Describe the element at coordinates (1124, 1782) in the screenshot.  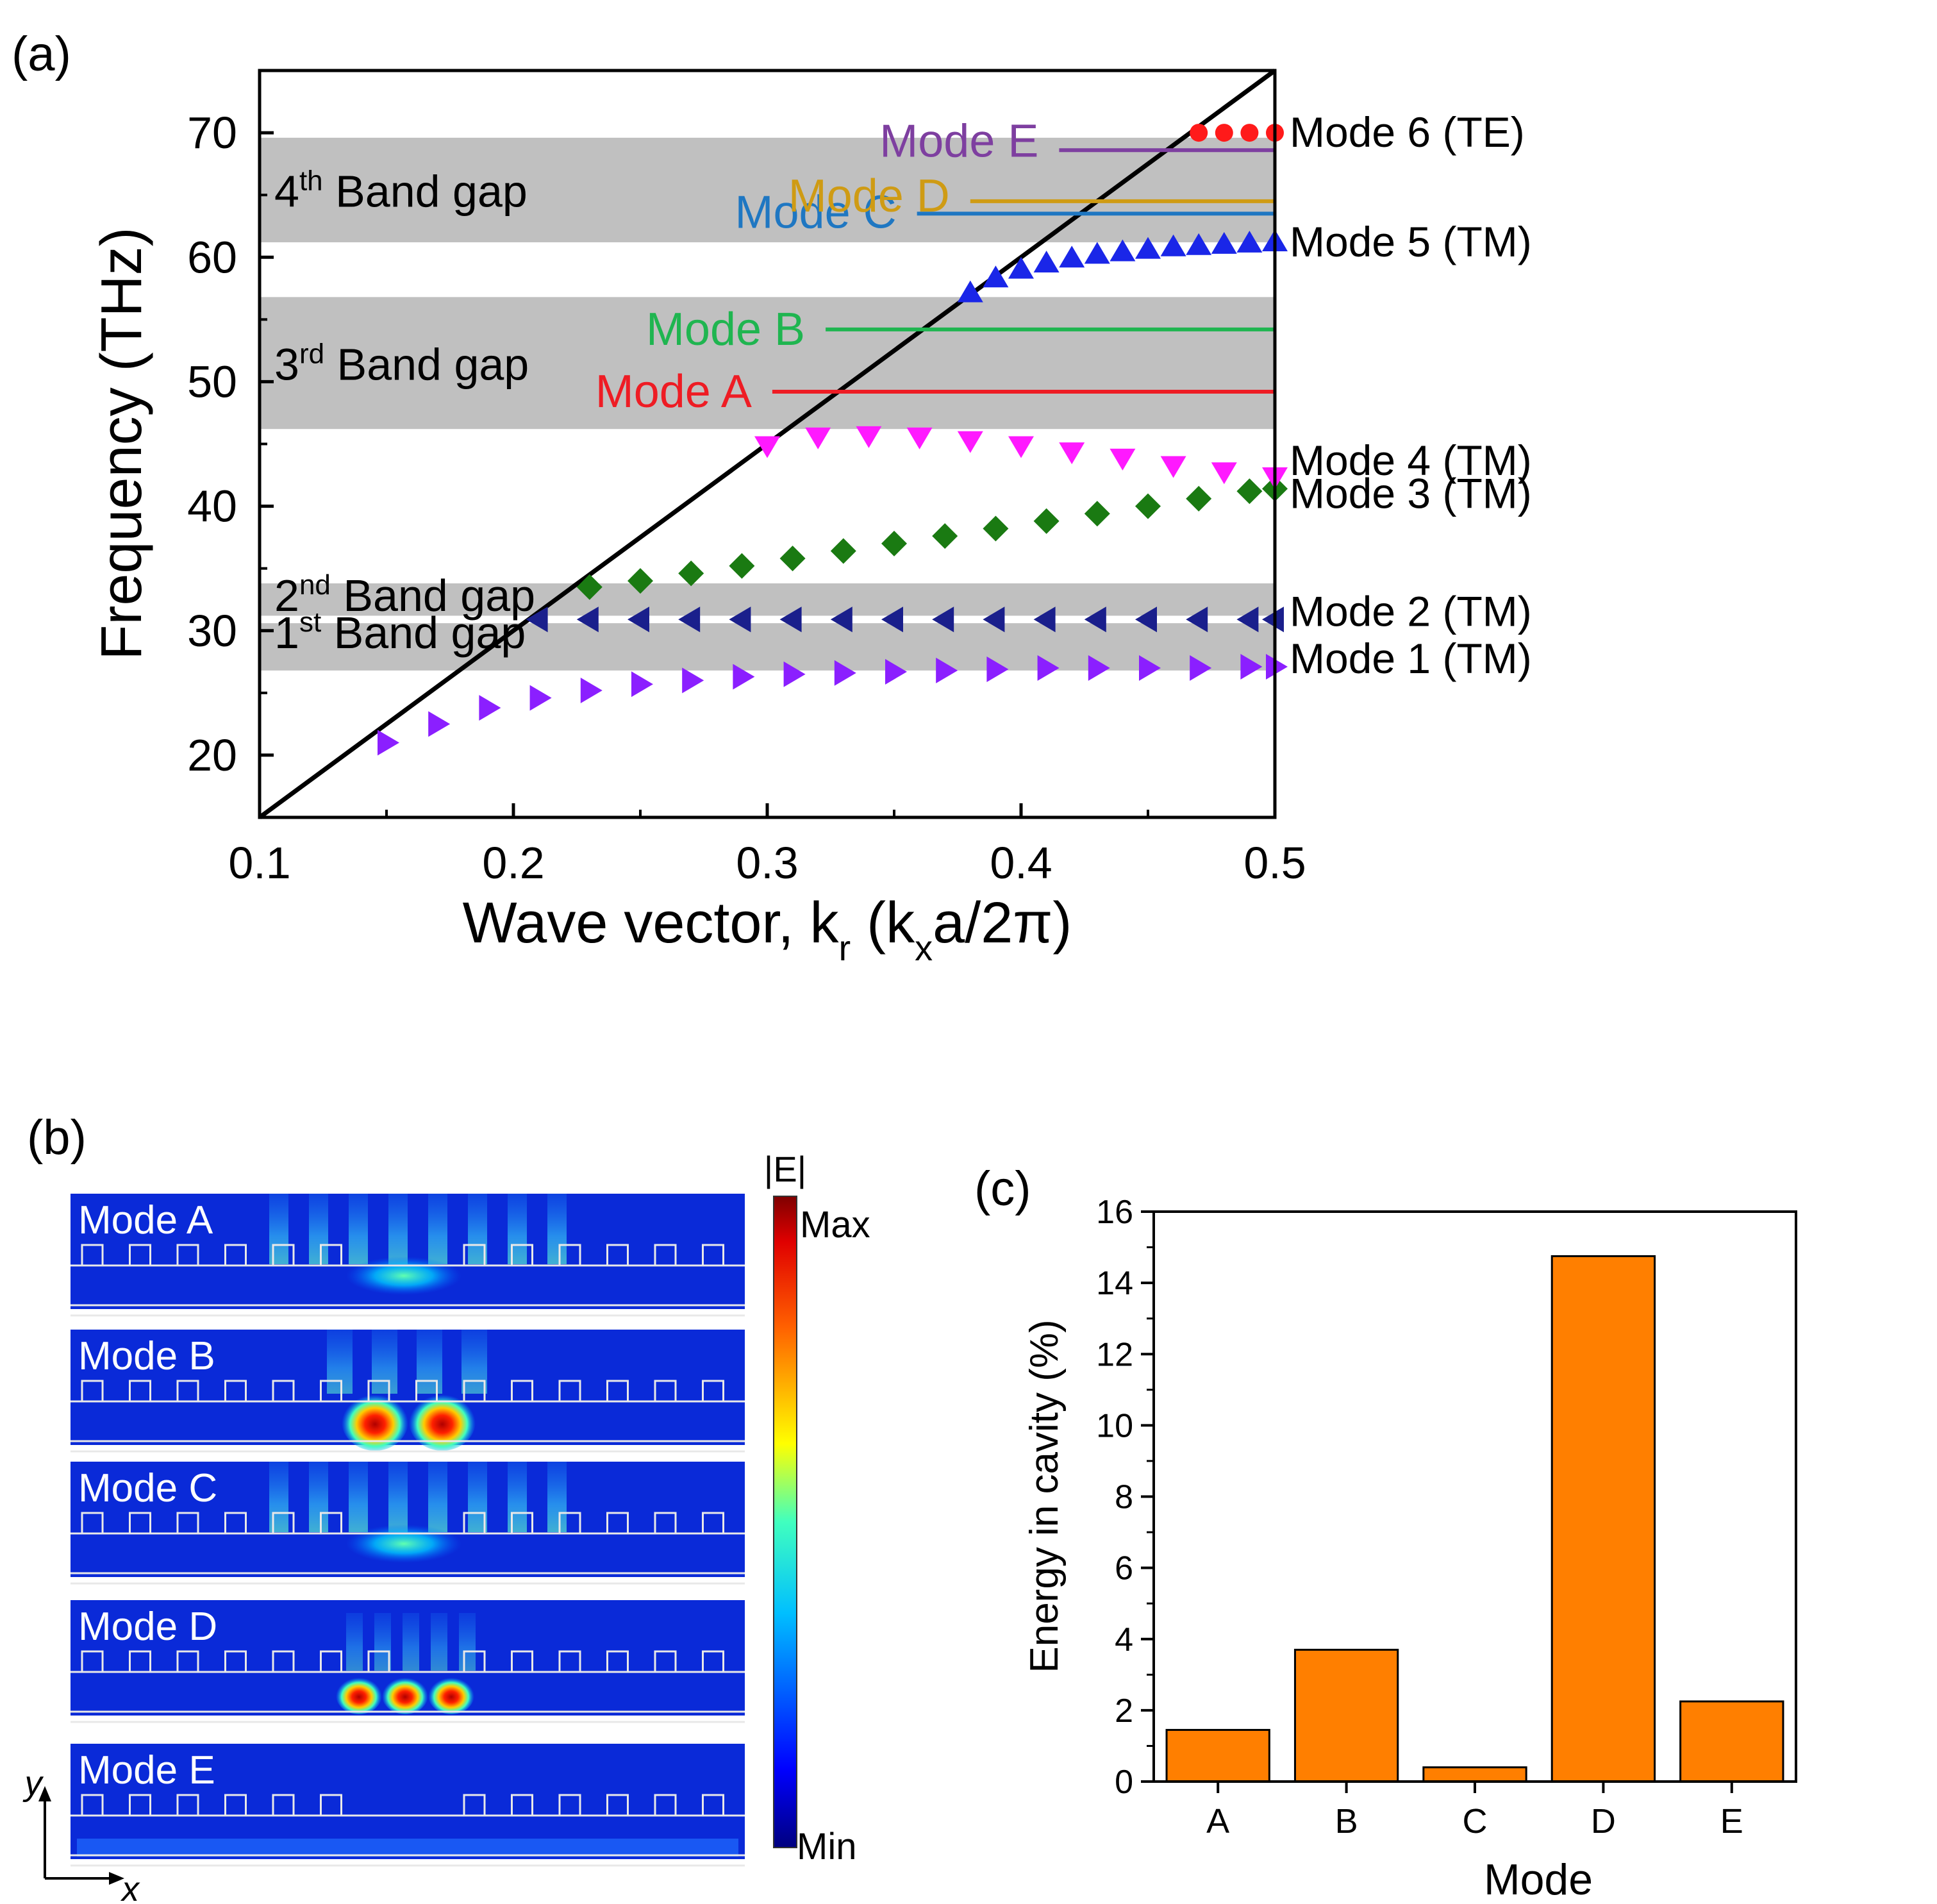
I see `y-tick-label-c: 0` at that location.